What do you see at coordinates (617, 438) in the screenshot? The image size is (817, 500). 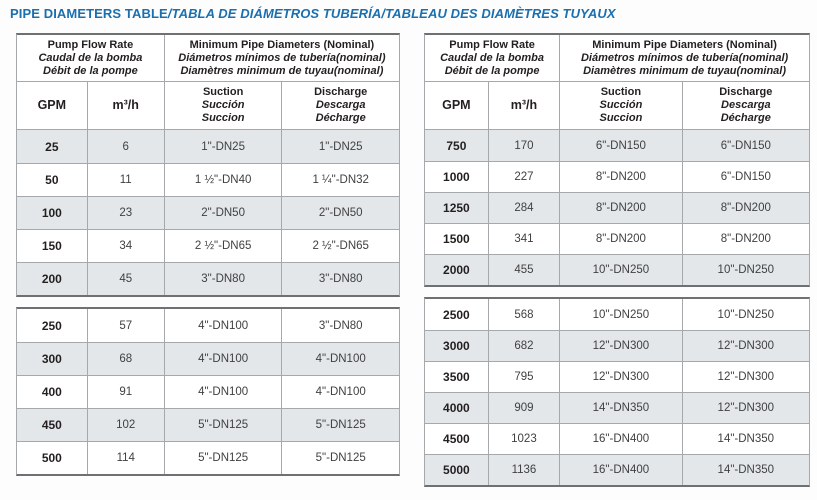 I see `table-row: 4500 1023 16"-DN400 14"-DN350` at bounding box center [617, 438].